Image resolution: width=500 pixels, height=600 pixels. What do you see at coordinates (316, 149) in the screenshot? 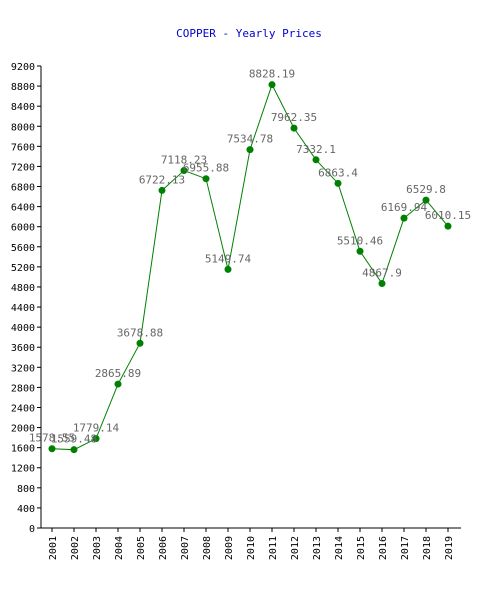
I see `data-label: 7332.1` at bounding box center [316, 149].